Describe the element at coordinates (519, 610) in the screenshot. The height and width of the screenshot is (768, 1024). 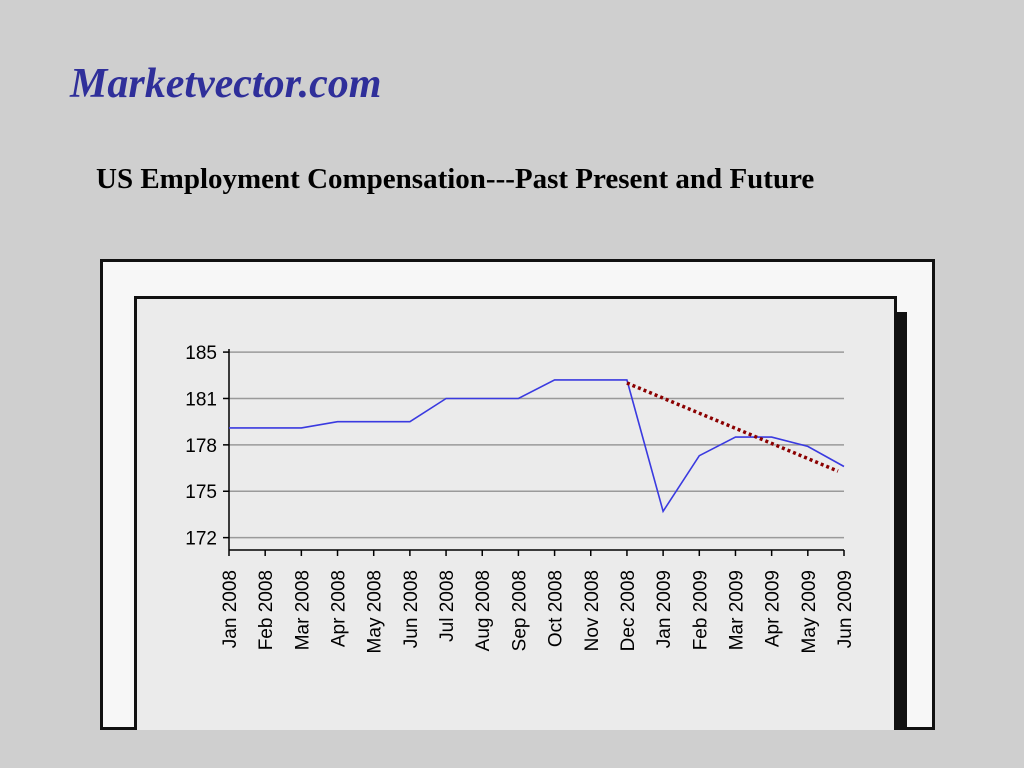
I see `x-tick-label: Sep 2008` at that location.